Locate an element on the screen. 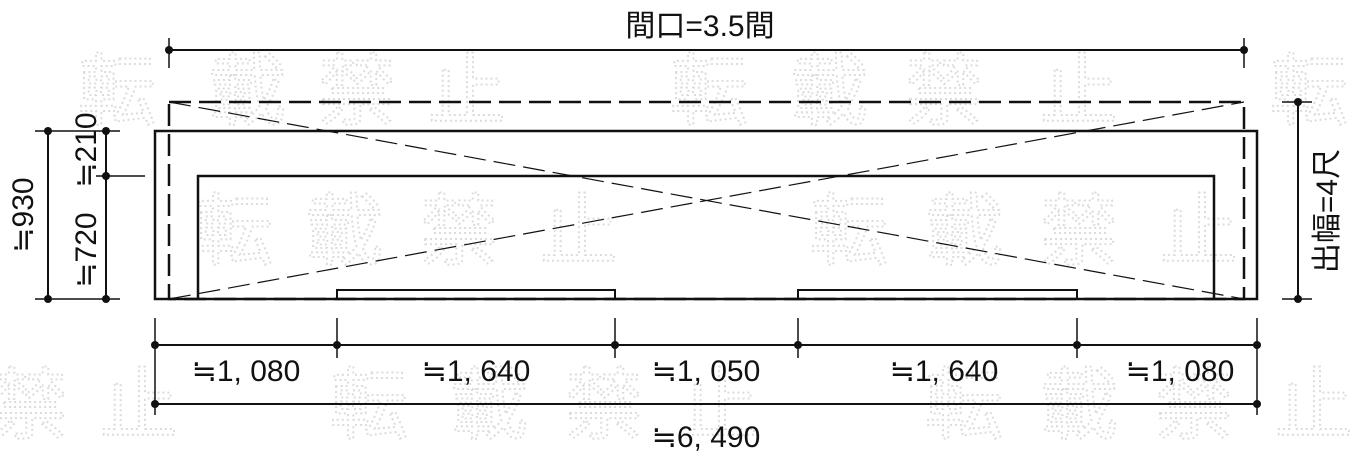 This screenshot has height=460, width=1353. total-height-label: ≒930 is located at coordinates (23, 214).